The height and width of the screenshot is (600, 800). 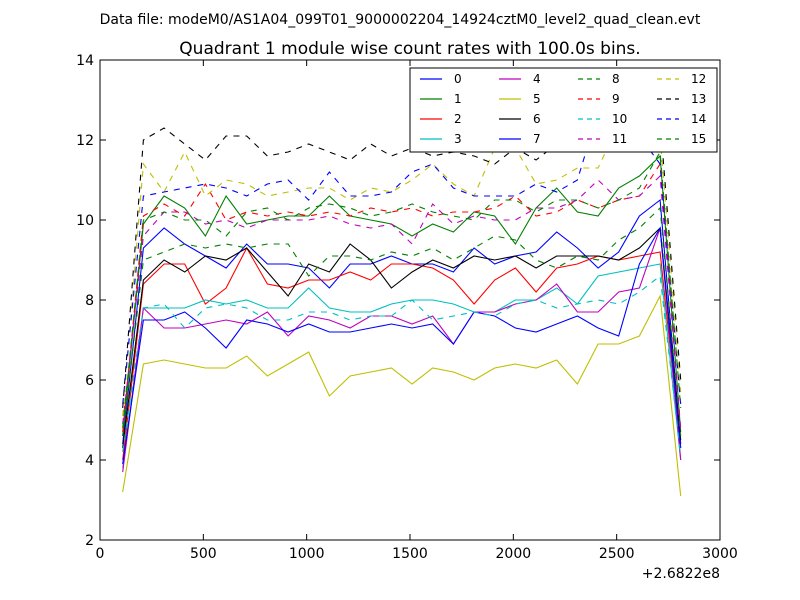 What do you see at coordinates (563, 110) in the screenshot?
I see `legend-frame` at bounding box center [563, 110].